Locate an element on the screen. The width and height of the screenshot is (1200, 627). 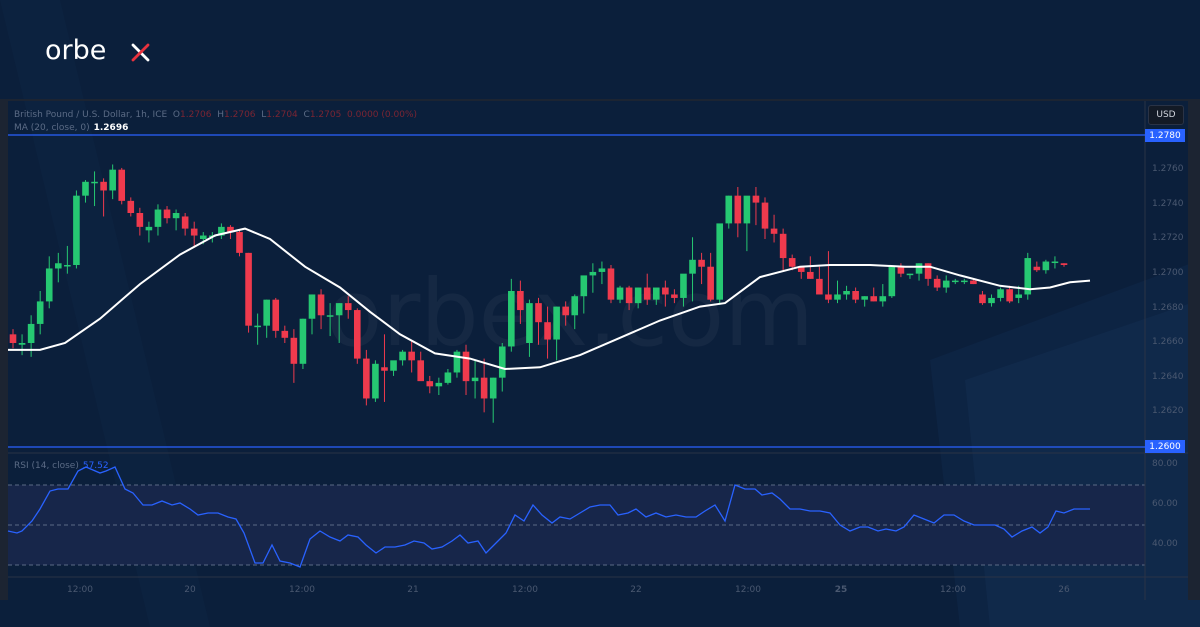
price-level-tag-high: 1.2780 is located at coordinates (1165, 135).